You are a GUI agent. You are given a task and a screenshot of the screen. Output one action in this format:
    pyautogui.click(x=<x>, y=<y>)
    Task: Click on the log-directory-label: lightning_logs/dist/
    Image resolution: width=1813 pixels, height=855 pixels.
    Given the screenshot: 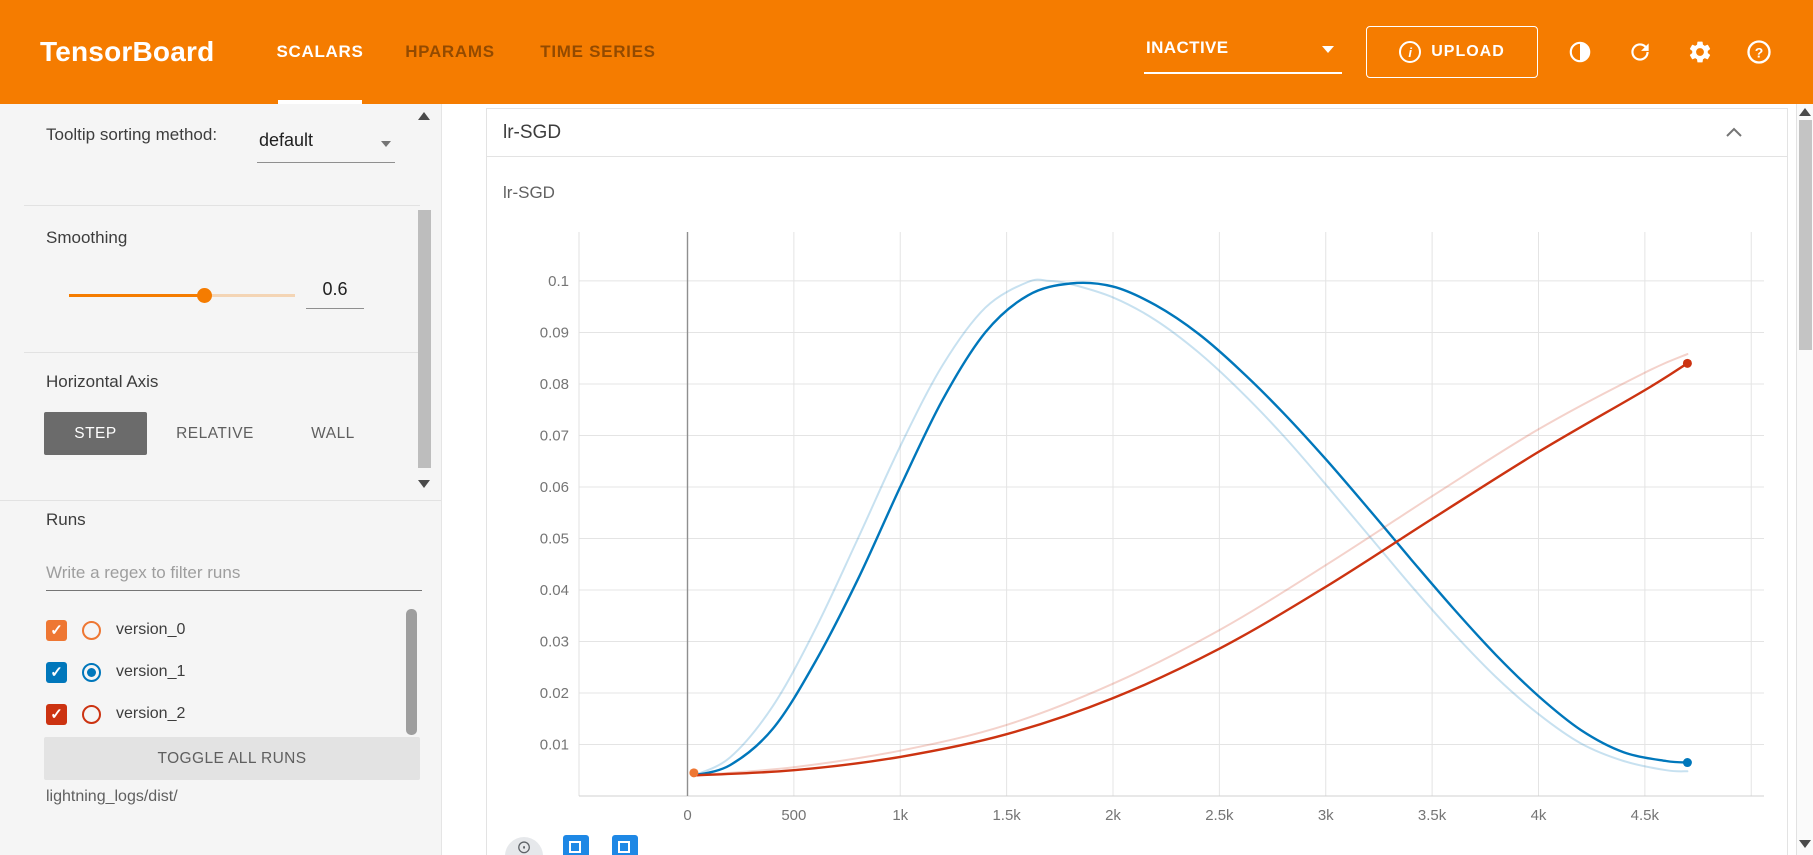 What is the action you would take?
    pyautogui.click(x=112, y=796)
    